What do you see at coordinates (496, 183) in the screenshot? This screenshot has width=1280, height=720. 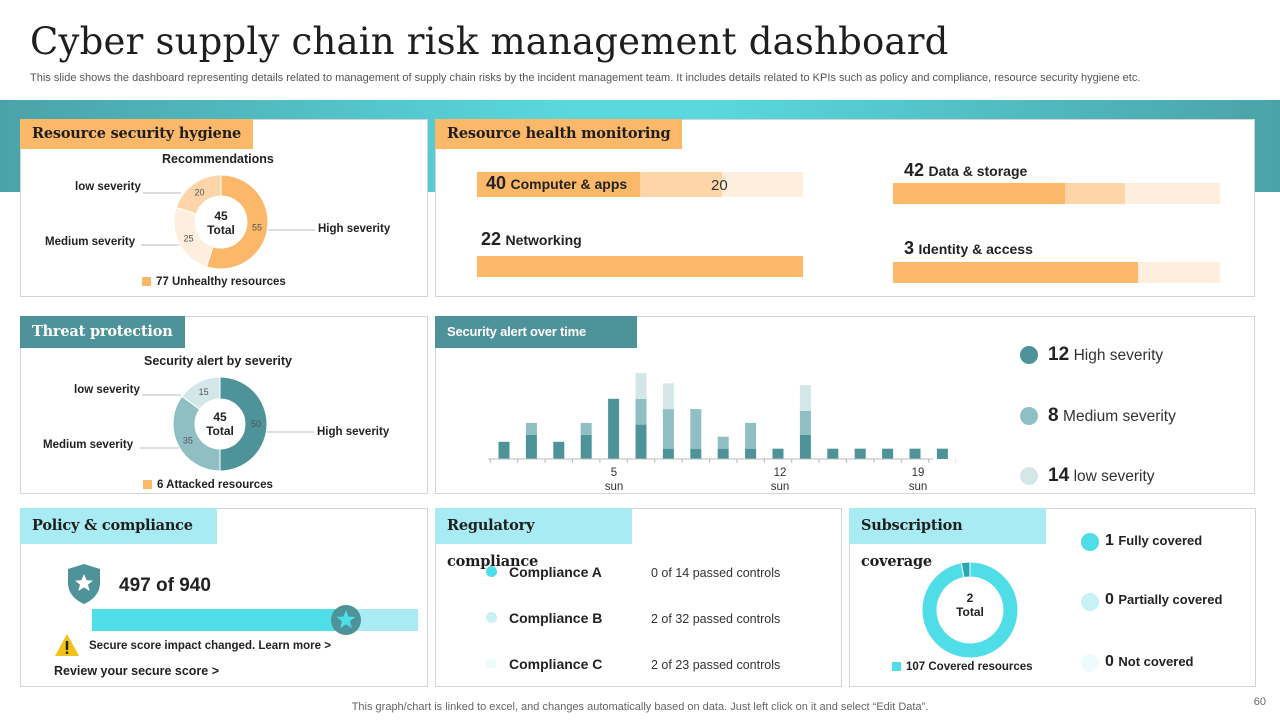 I see `health-computer-value: 40` at bounding box center [496, 183].